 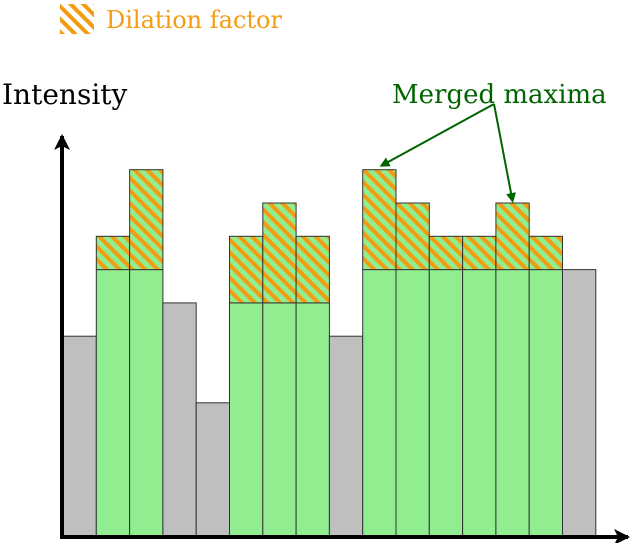 What do you see at coordinates (194, 20) in the screenshot?
I see `legend-label: Dilation factor` at bounding box center [194, 20].